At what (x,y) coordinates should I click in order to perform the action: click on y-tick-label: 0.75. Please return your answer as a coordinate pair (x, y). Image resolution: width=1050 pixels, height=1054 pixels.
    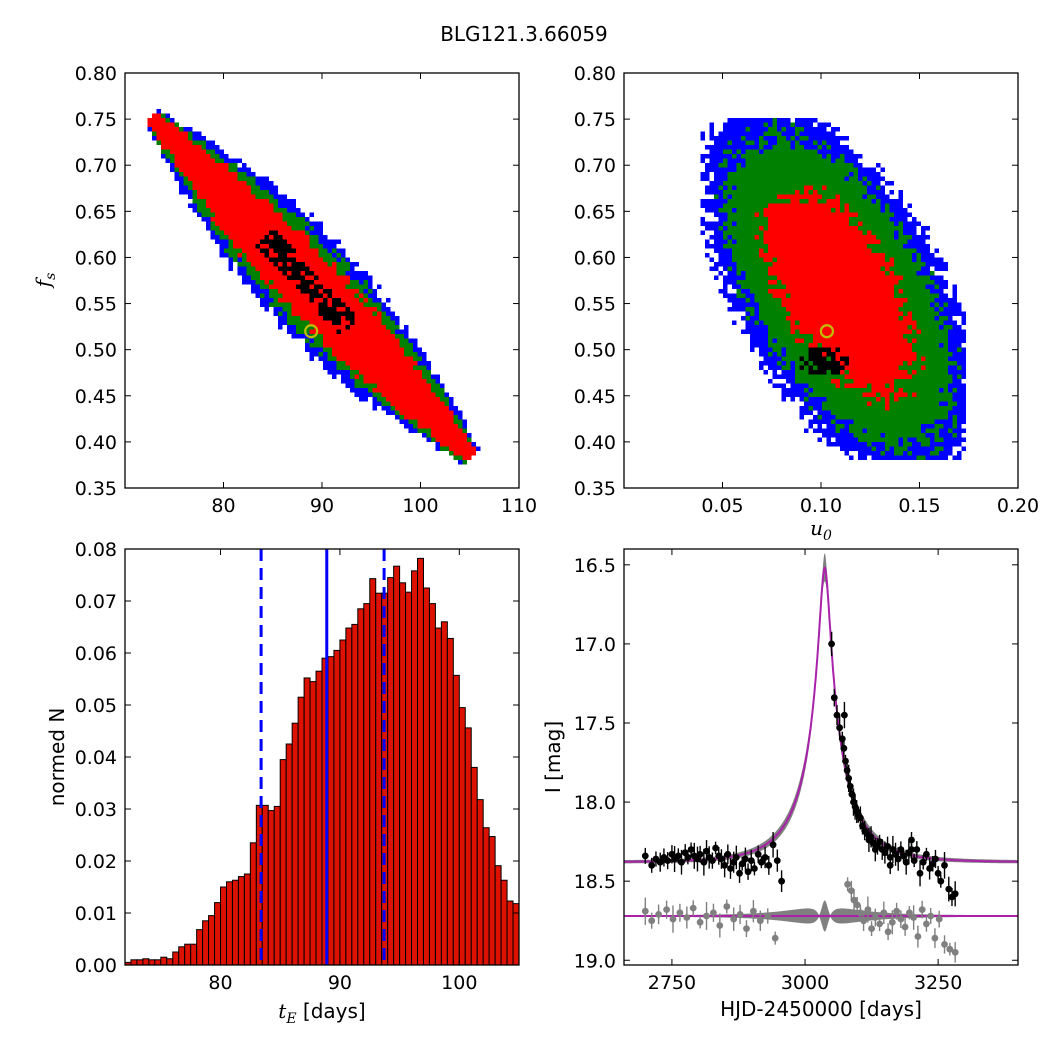
    Looking at the image, I should click on (96, 120).